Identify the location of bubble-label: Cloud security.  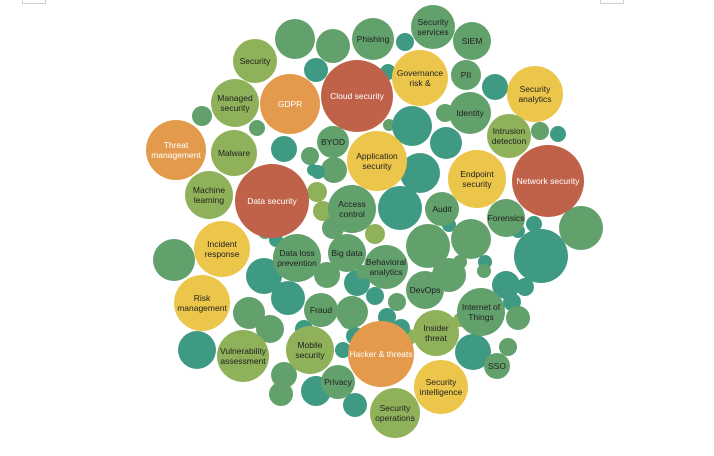
(357, 96).